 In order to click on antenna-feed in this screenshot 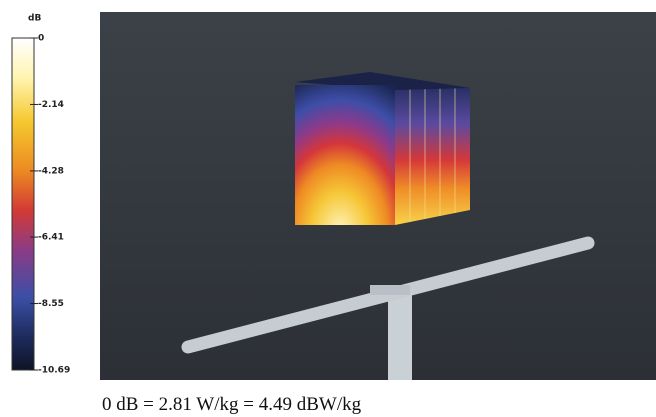, I will do `click(390, 290)`.